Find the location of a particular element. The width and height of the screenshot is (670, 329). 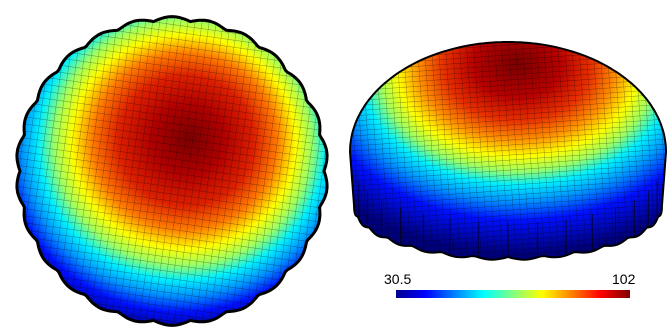

colorbar-max-label: 102 is located at coordinates (624, 279).